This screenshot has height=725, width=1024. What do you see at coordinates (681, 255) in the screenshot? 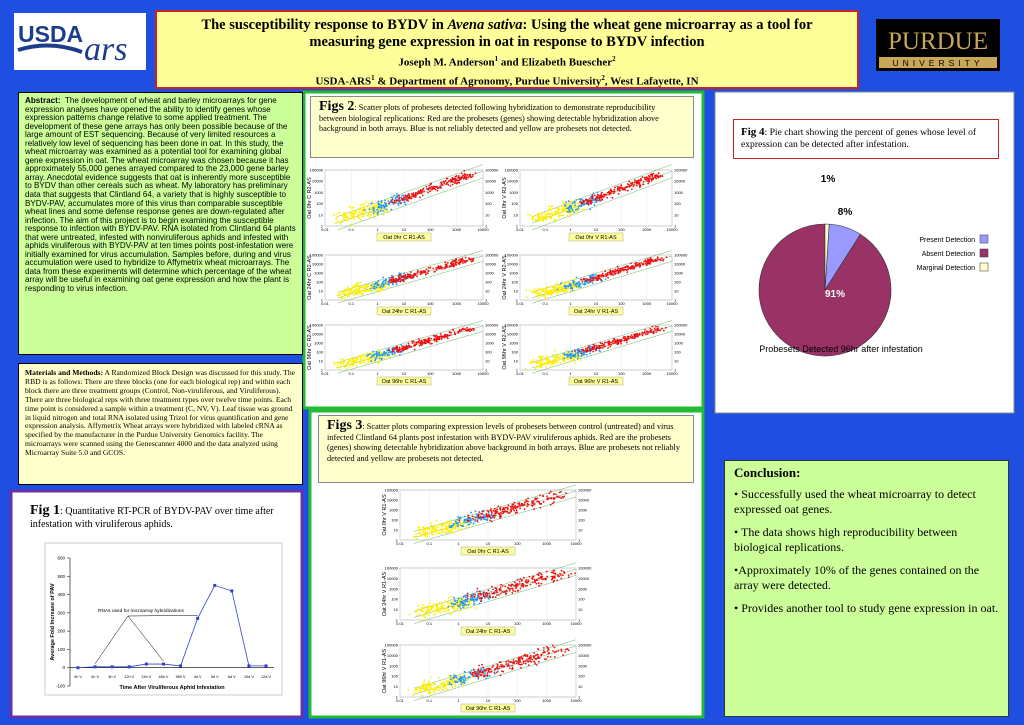
I see `y2-tick-label: 100000` at bounding box center [681, 255].